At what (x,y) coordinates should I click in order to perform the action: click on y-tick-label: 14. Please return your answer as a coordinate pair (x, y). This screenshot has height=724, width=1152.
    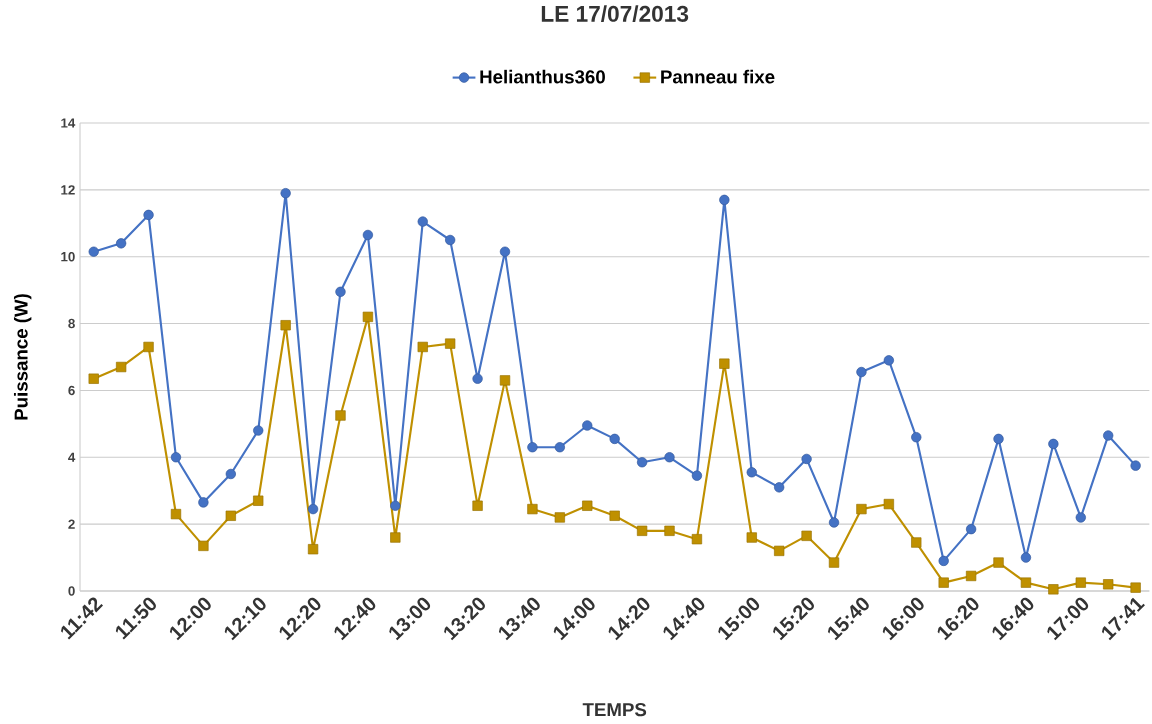
    Looking at the image, I should click on (68, 123).